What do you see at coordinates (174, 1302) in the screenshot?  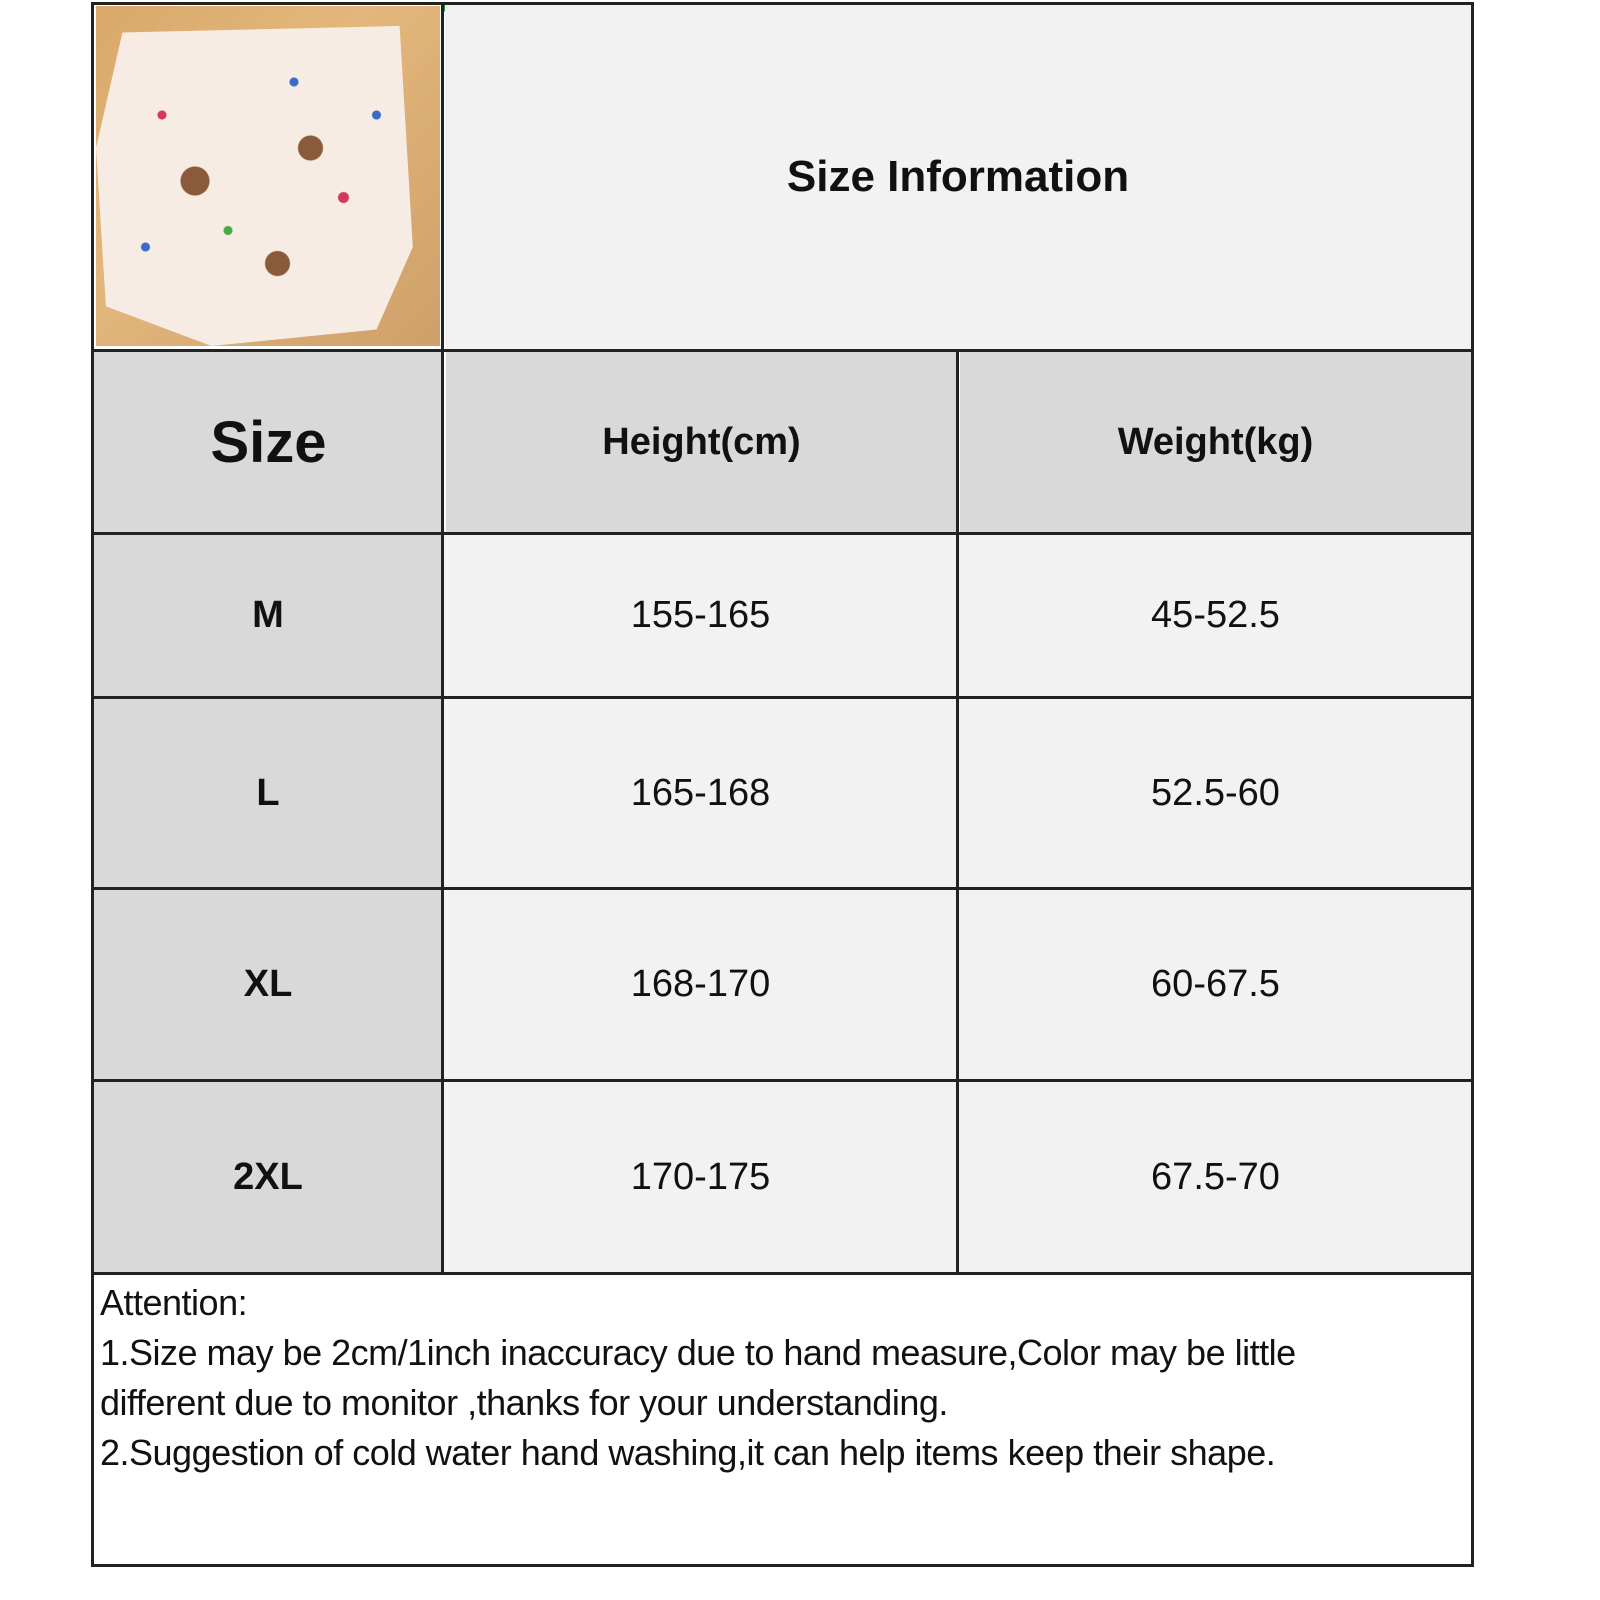 I see `attention-heading: Attention:` at bounding box center [174, 1302].